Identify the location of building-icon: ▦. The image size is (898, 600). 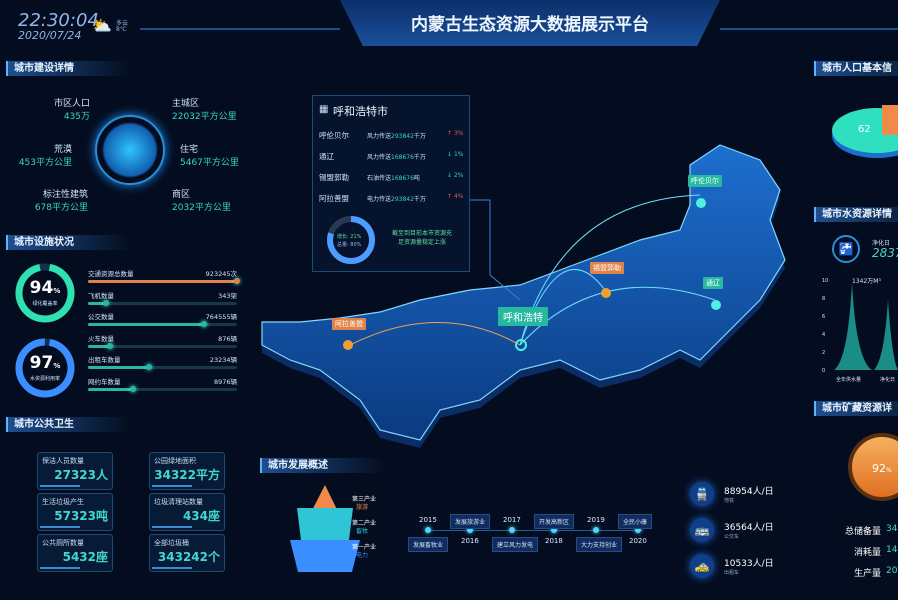
(324, 109).